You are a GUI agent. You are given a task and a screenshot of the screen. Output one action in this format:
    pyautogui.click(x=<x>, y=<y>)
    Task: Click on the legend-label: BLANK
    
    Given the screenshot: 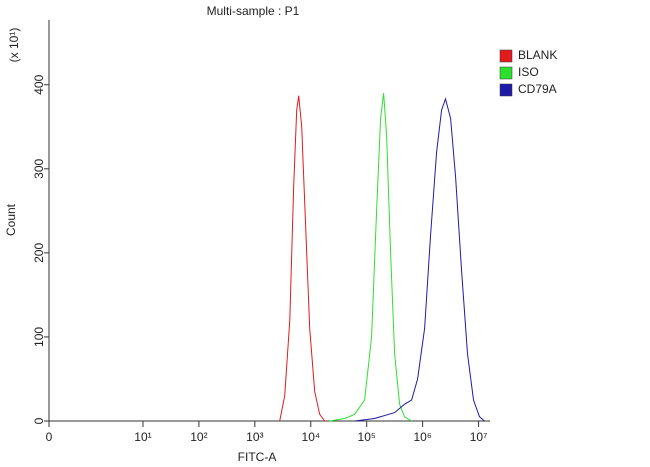 What is the action you would take?
    pyautogui.click(x=537, y=55)
    